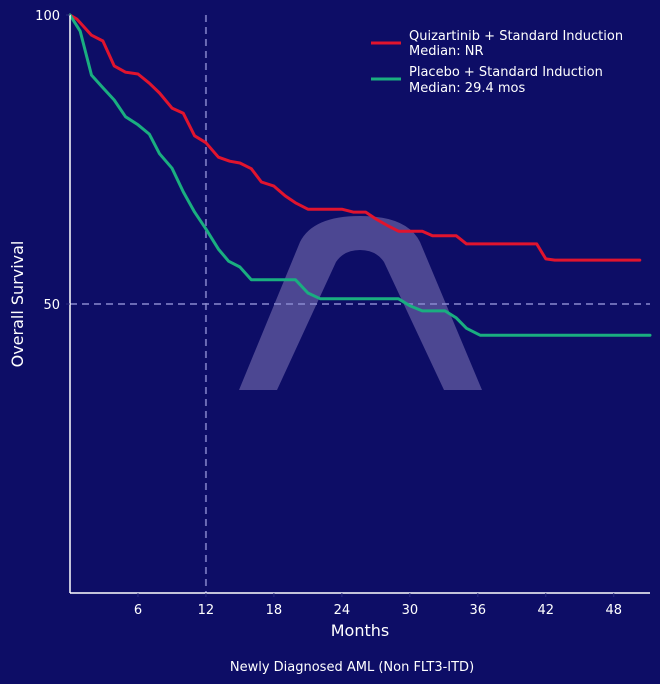  I want to click on y-tick-label: 100, so click(47, 16).